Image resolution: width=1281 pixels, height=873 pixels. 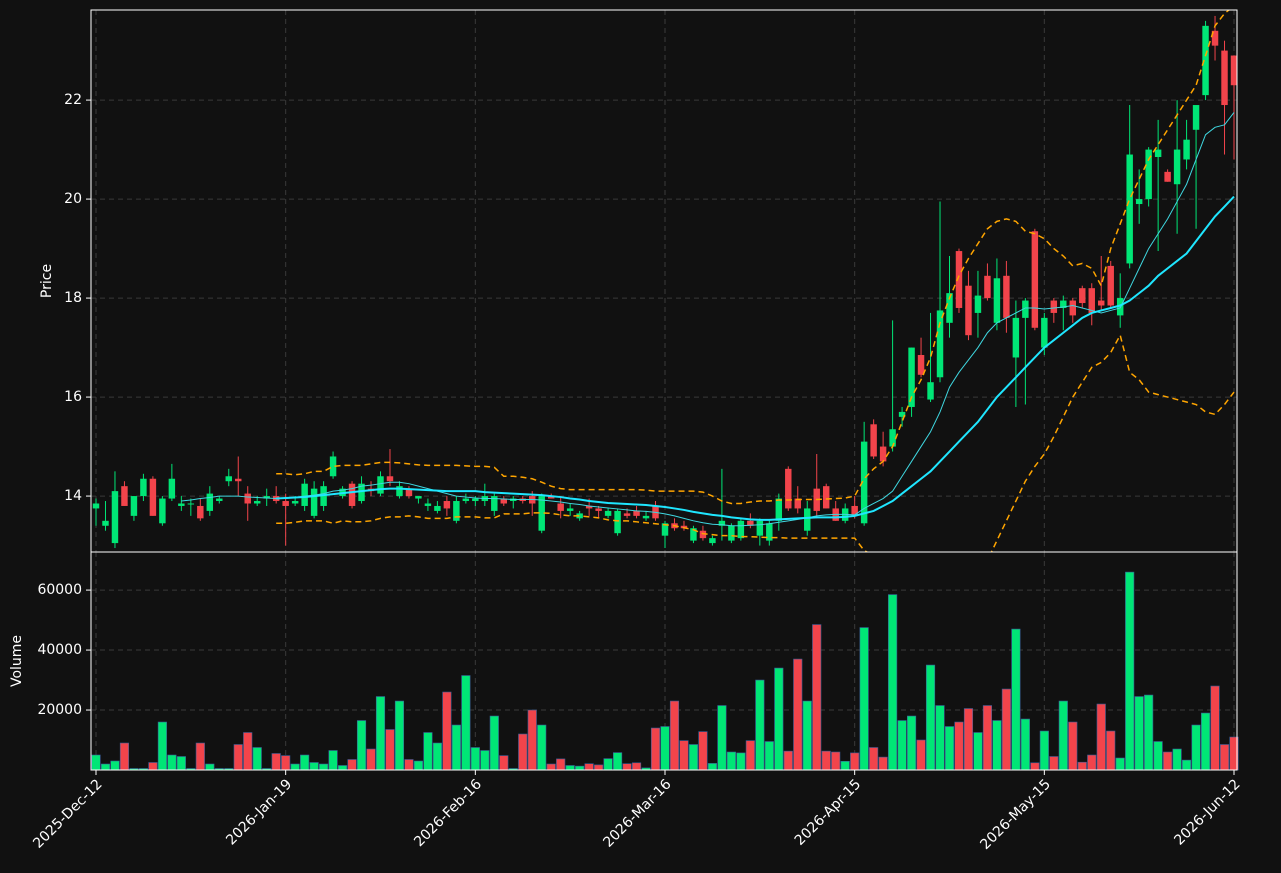 What do you see at coordinates (47, 281) in the screenshot?
I see `price-axis-label: Price` at bounding box center [47, 281].